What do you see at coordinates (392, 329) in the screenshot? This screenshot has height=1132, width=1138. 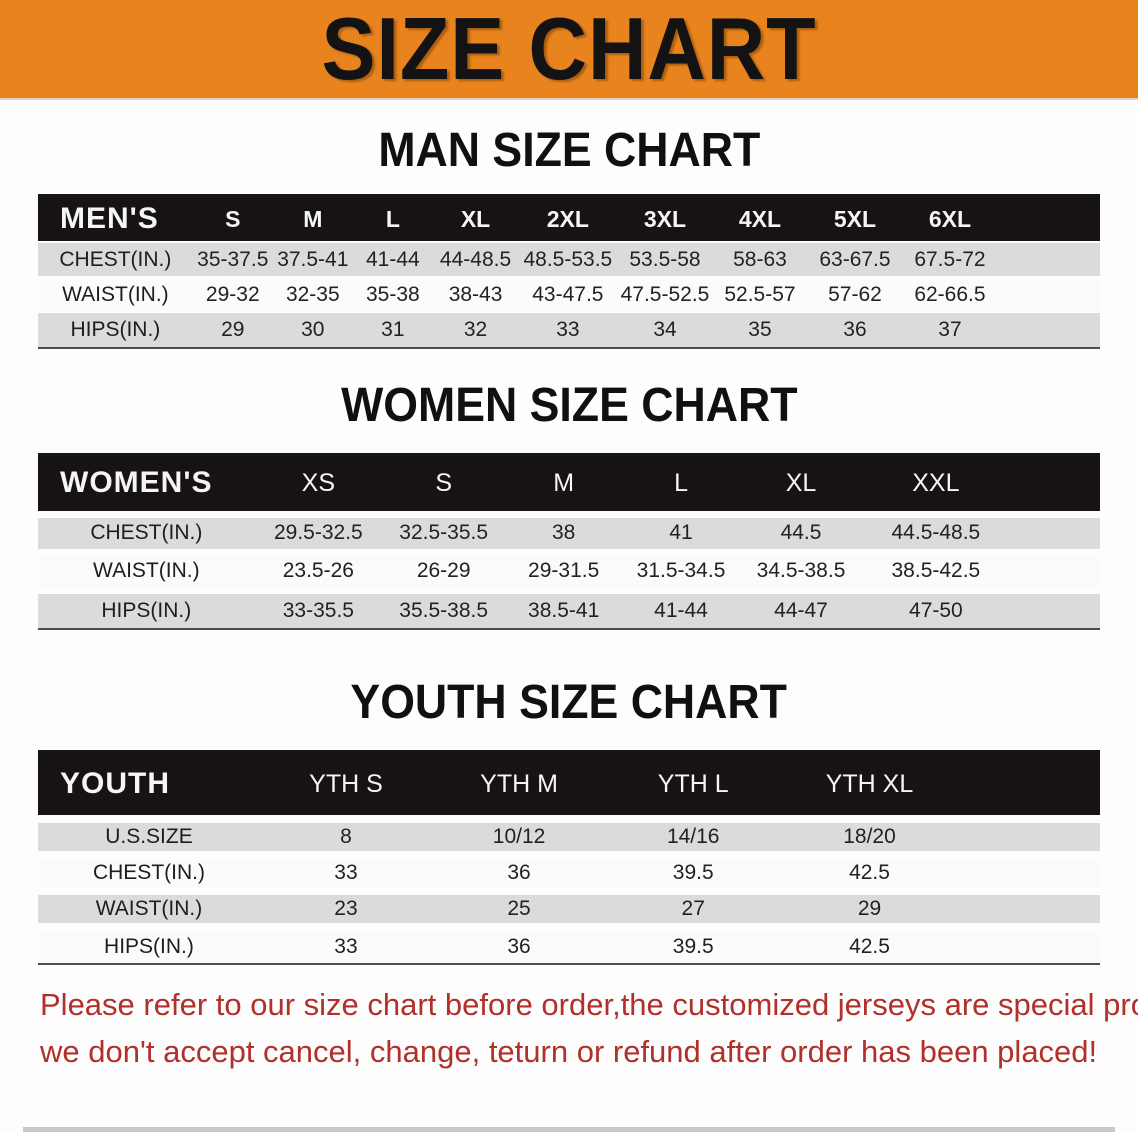 I see `men-hips-value: 31` at bounding box center [392, 329].